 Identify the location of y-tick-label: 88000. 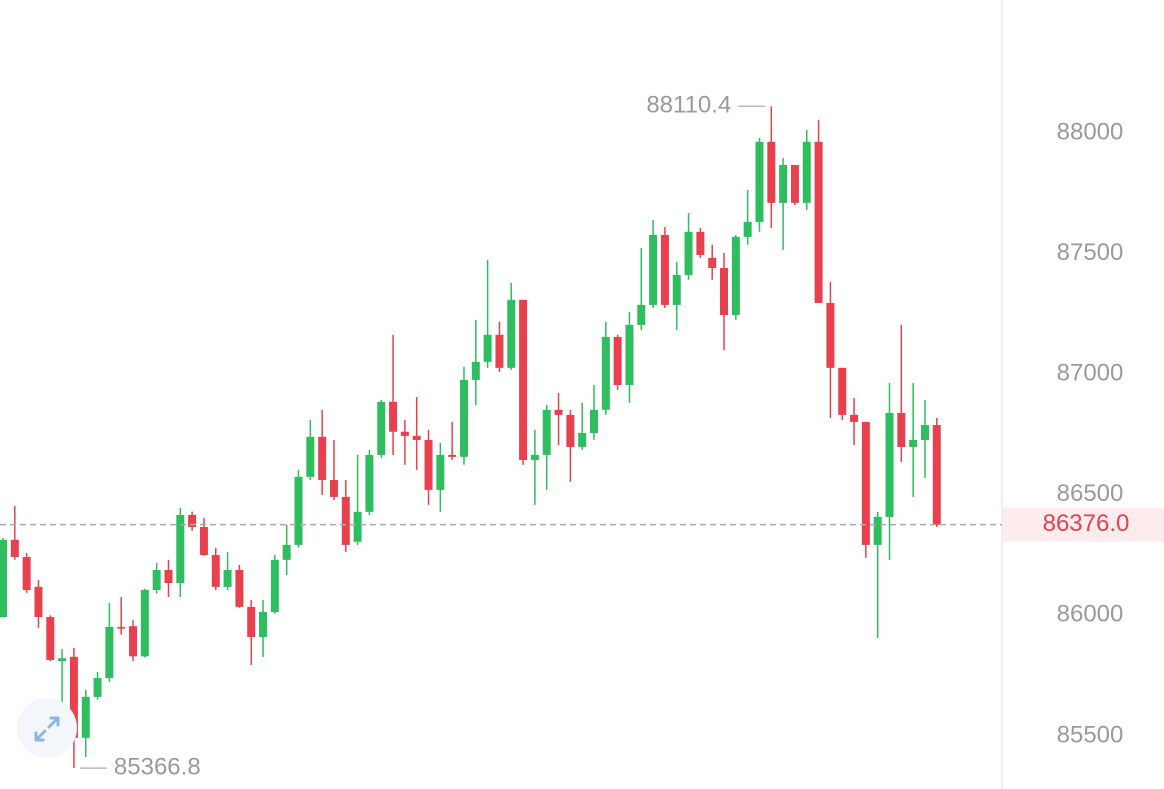
(1090, 131).